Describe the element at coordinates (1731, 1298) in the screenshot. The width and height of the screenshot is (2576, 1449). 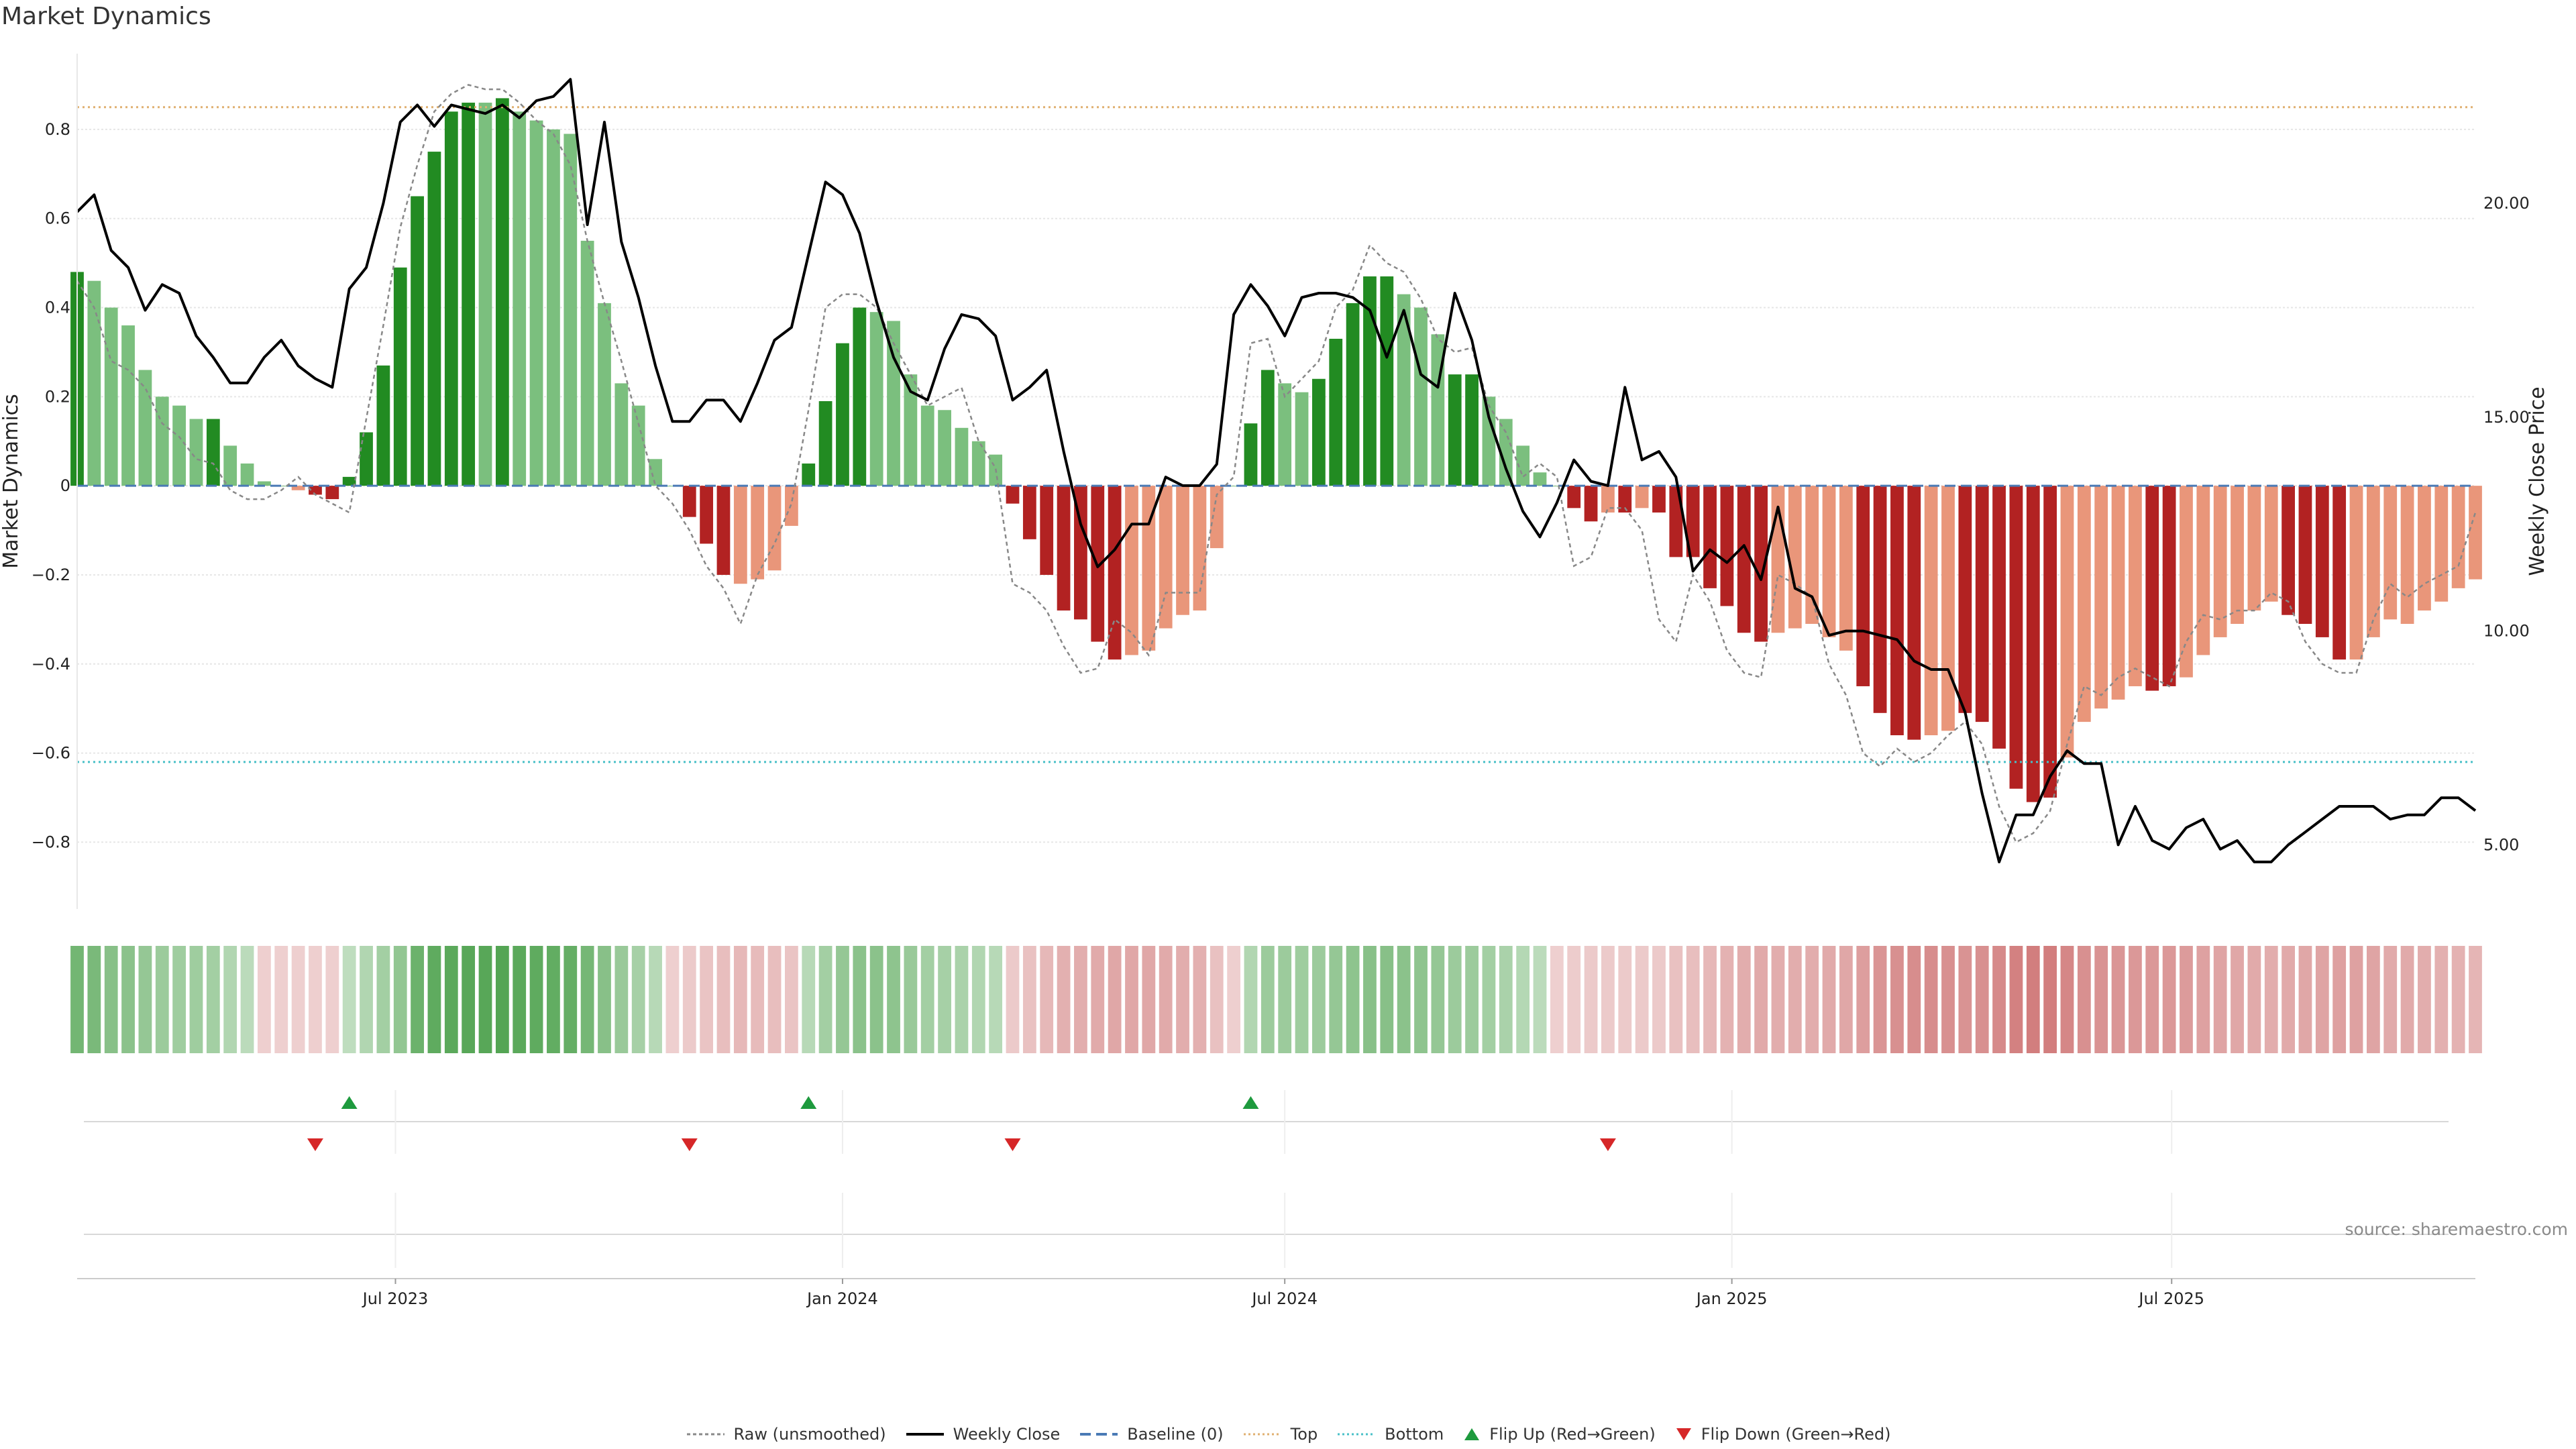
I see `x-tick-label: Jan 2025` at that location.